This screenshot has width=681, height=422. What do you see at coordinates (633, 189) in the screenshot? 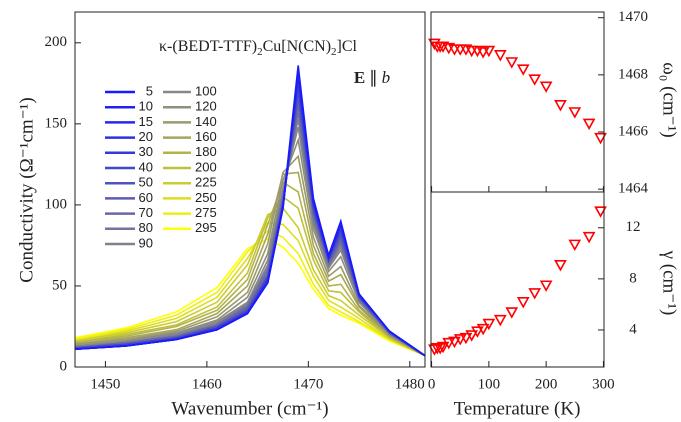
I see `y-tick-label: 1464` at bounding box center [633, 189].